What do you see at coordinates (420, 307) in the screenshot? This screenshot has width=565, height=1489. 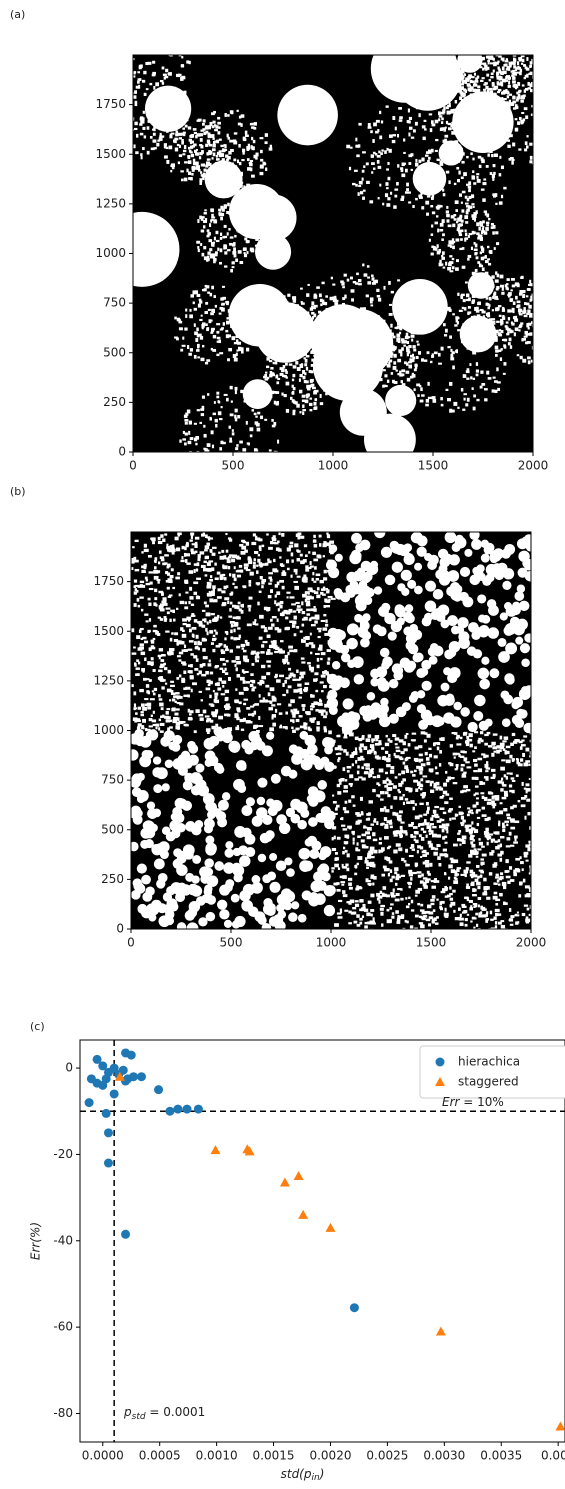 I see `blob` at bounding box center [420, 307].